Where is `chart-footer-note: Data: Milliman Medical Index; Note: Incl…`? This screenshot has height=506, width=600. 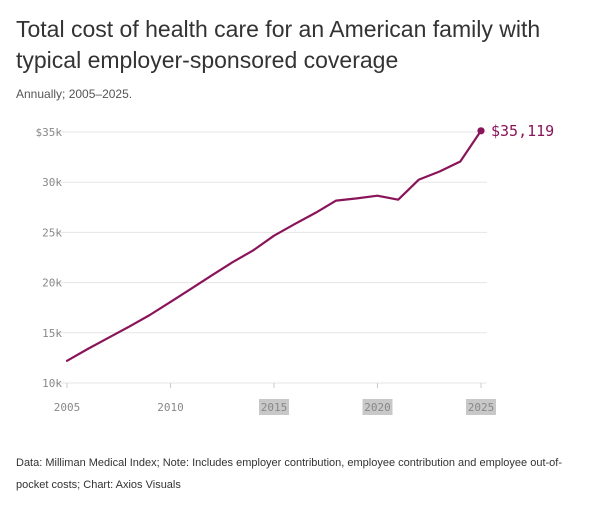 chart-footer-note: Data: Milliman Medical Index; Note: Incl… is located at coordinates (289, 474).